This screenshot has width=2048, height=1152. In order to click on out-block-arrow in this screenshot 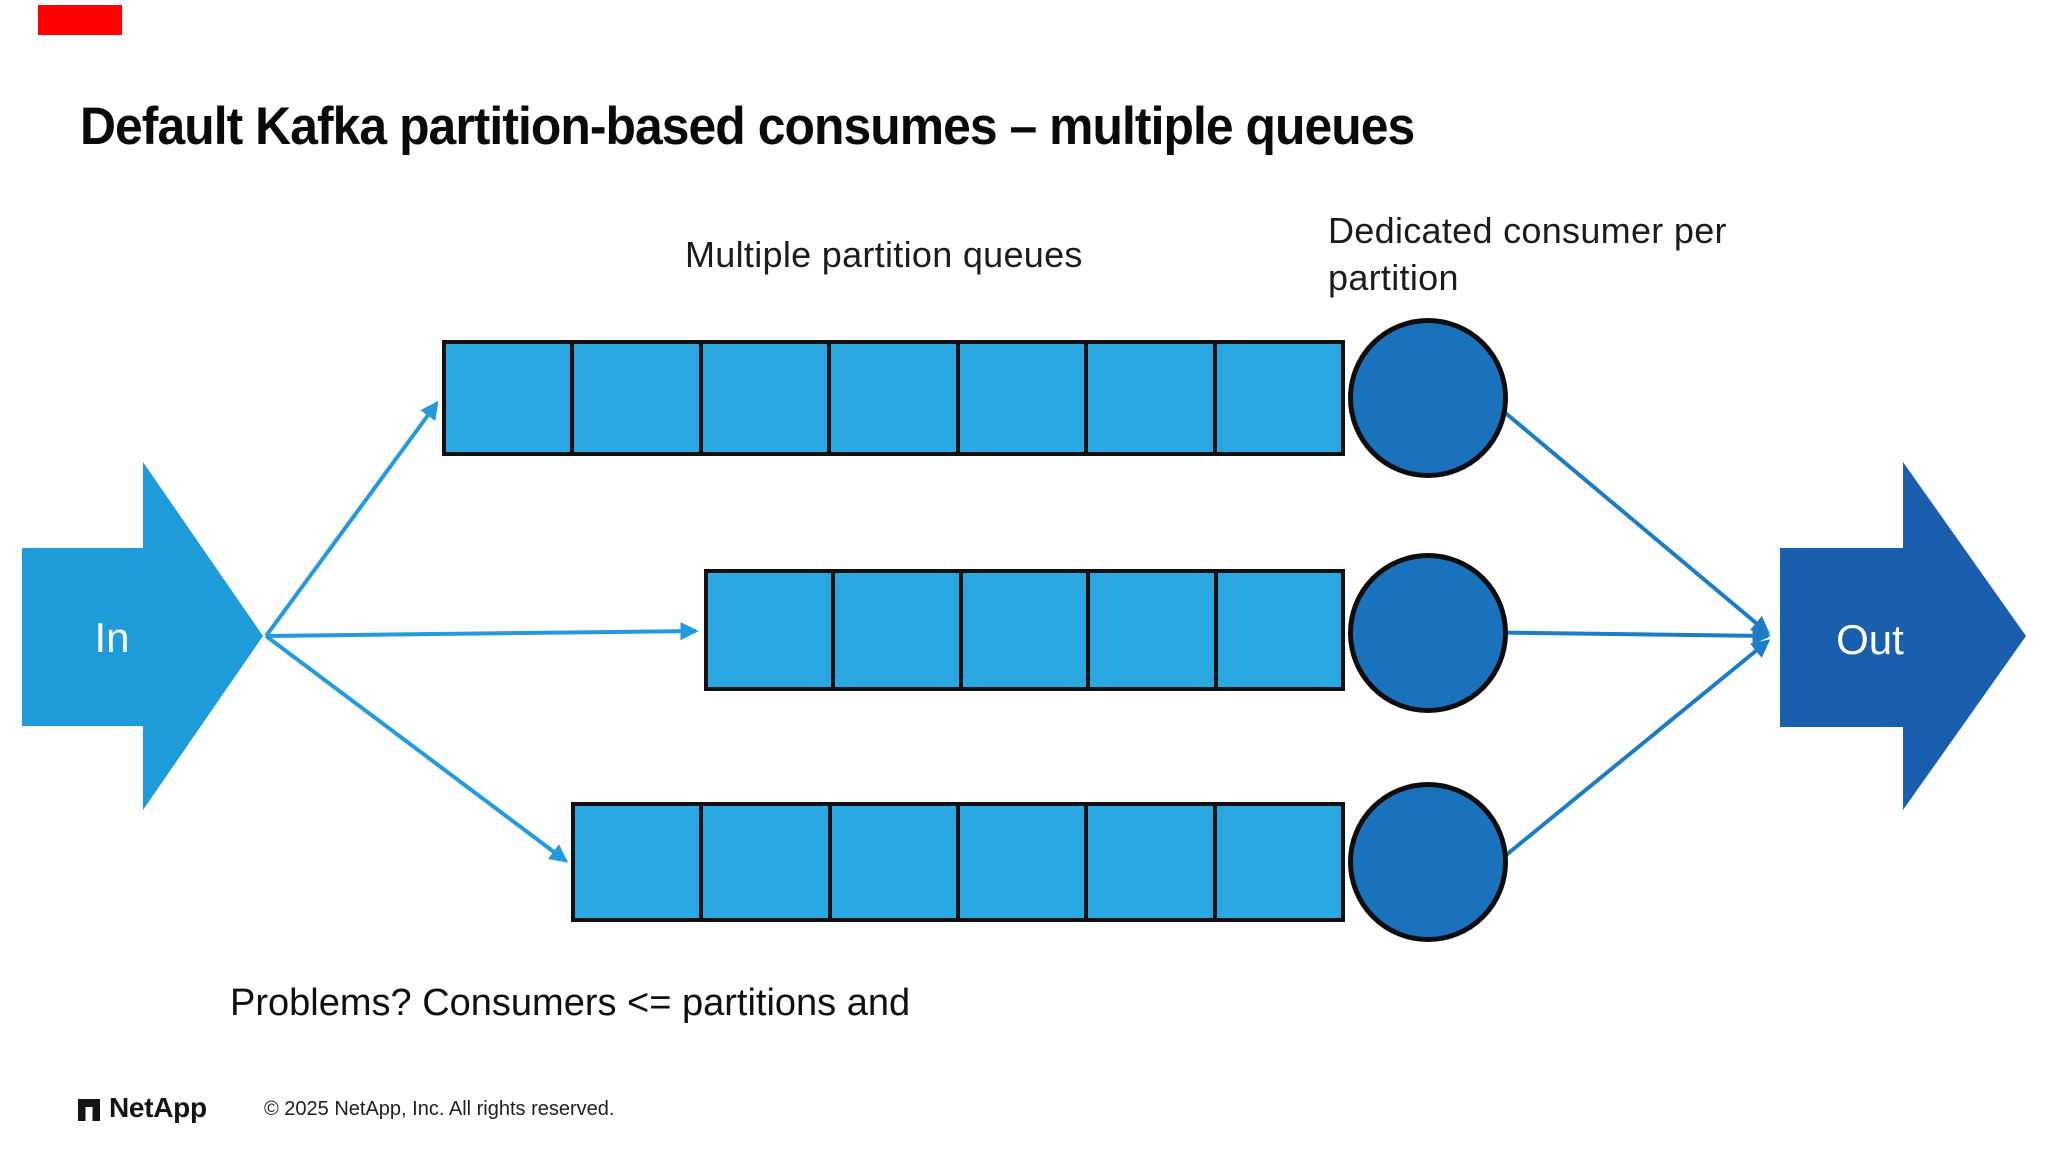, I will do `click(1903, 636)`.